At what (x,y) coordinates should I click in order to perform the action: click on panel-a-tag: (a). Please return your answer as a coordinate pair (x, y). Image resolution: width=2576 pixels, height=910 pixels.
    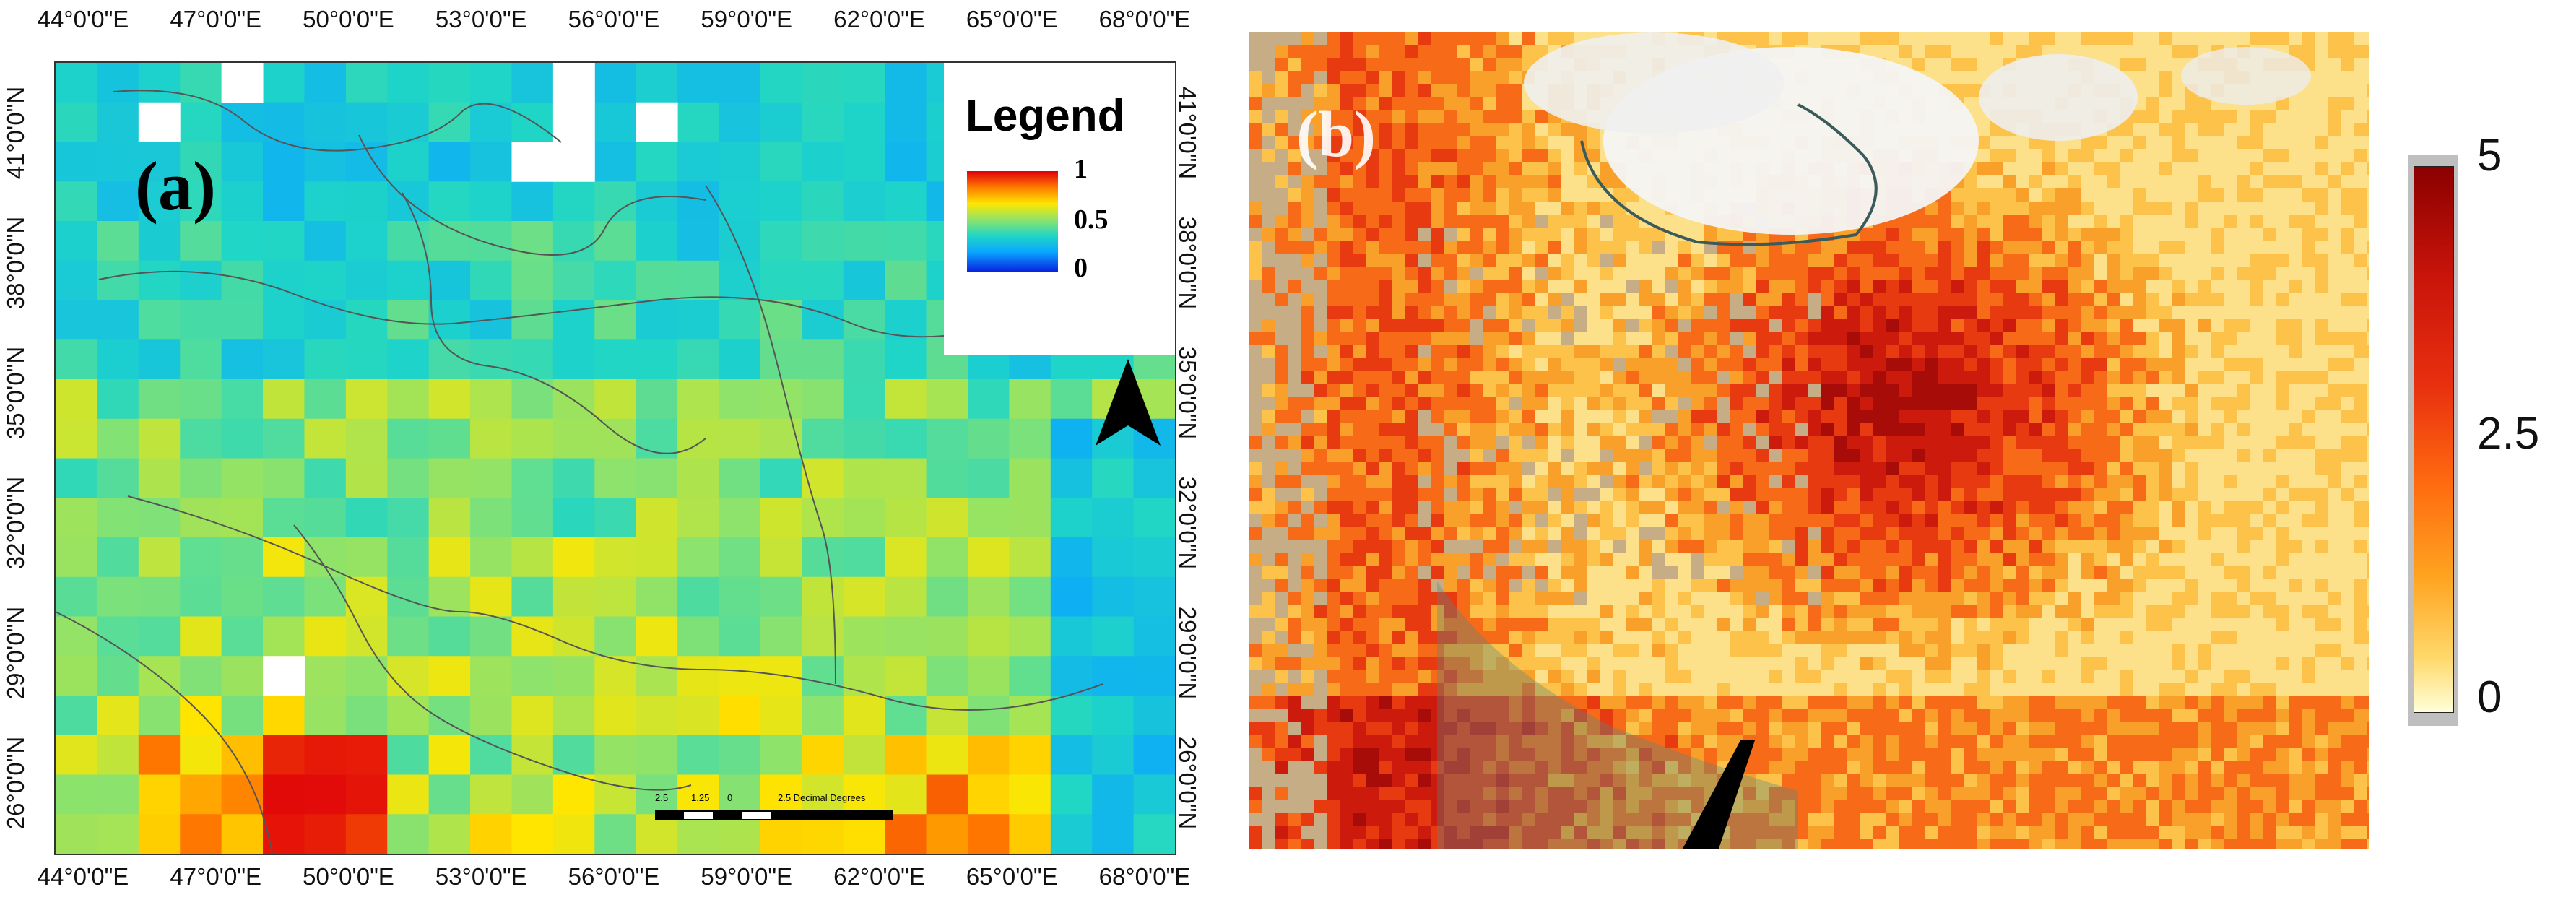
    Looking at the image, I should click on (175, 186).